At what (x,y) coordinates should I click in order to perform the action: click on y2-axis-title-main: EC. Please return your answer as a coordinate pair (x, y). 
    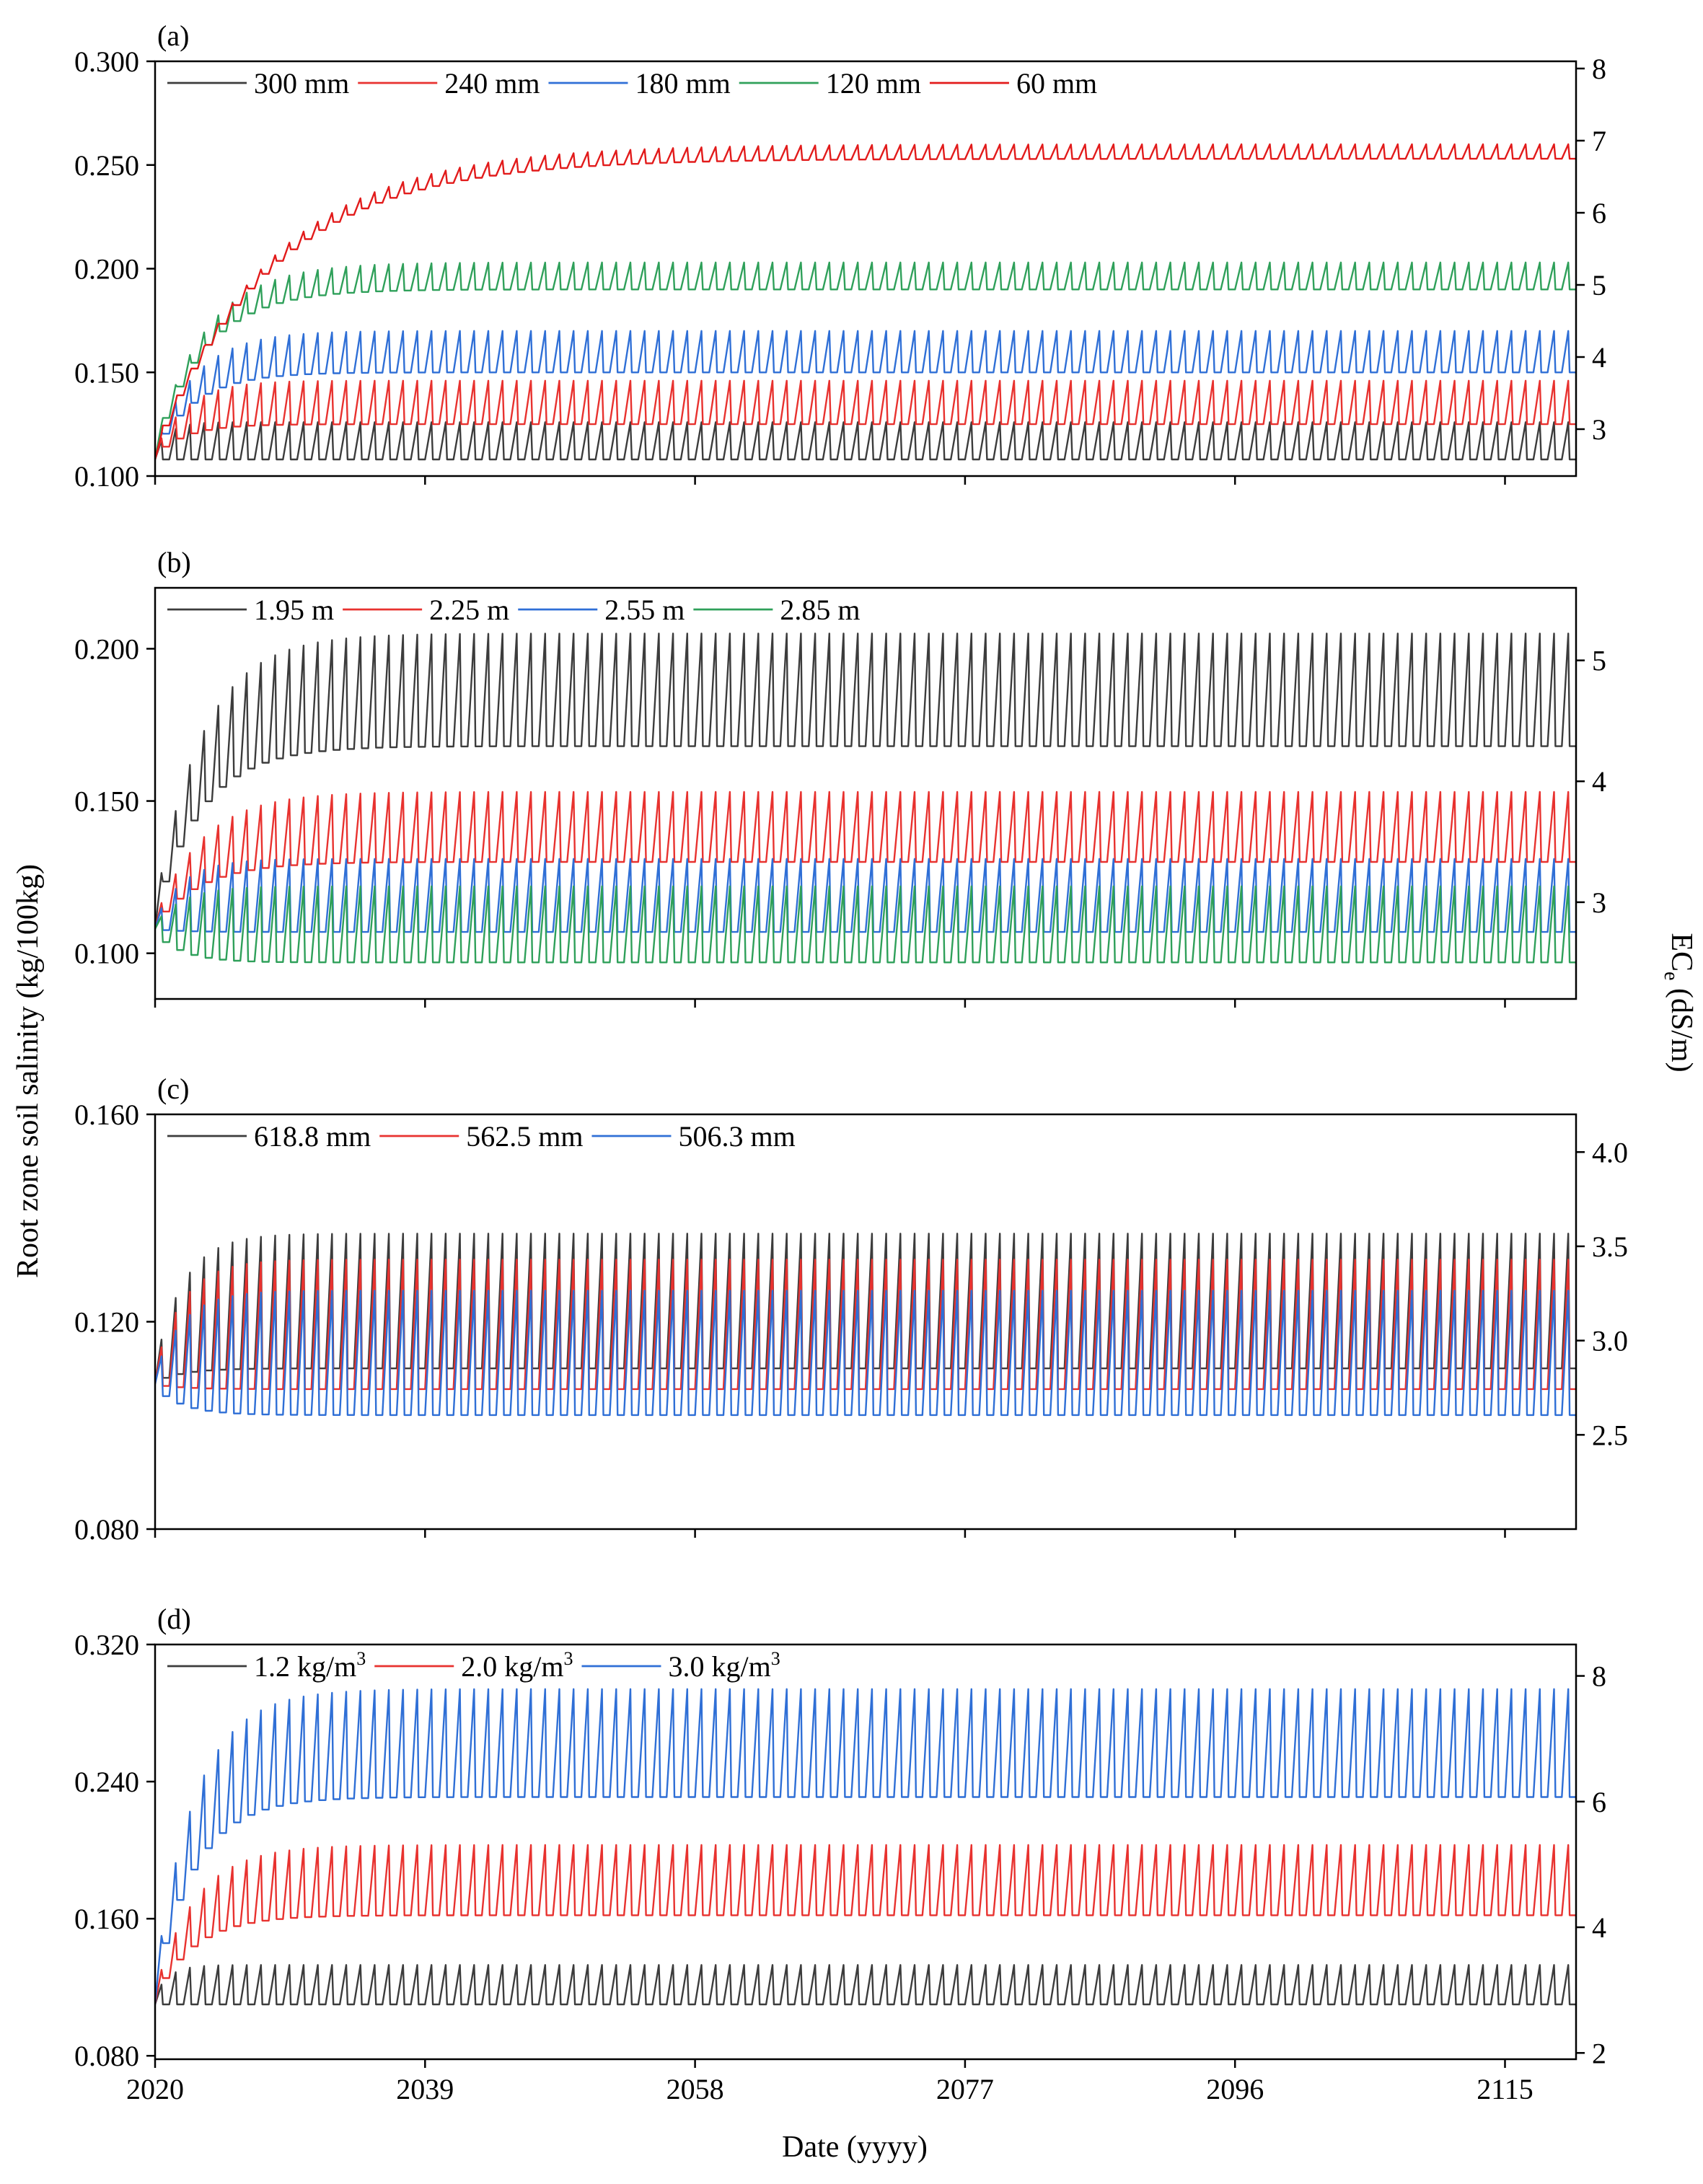
    Looking at the image, I should click on (1681, 953).